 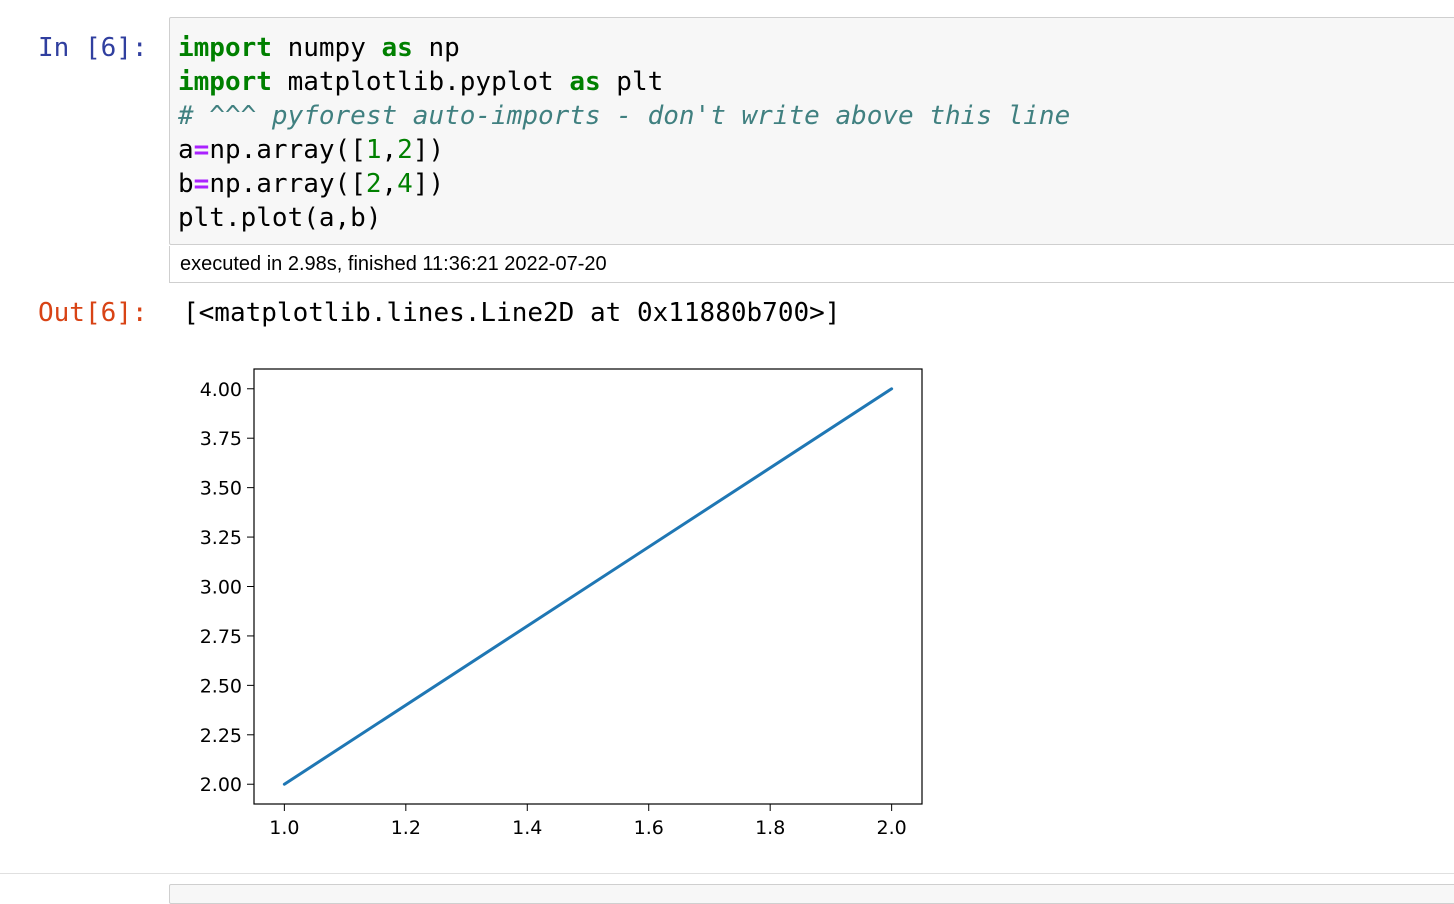 I want to click on code-line: b=np.array([2,4]), so click(x=311, y=184).